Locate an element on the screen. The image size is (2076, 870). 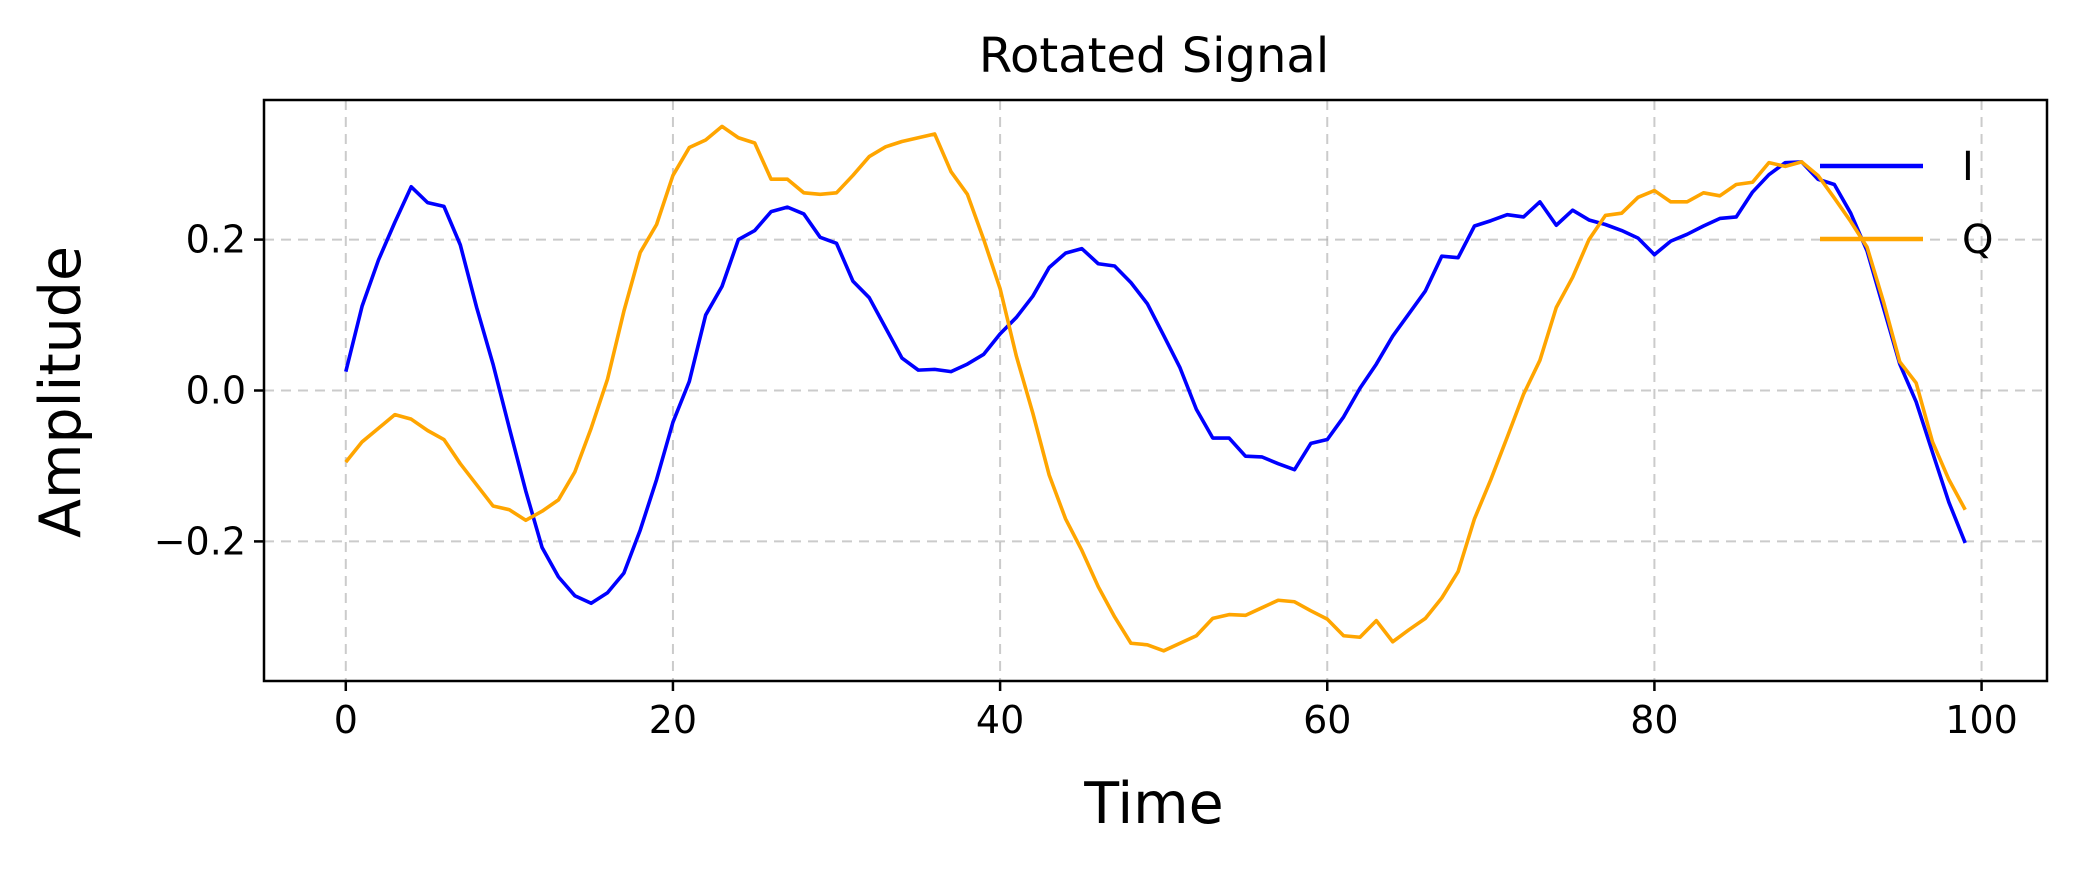
x-tick-label: 80 is located at coordinates (1654, 720).